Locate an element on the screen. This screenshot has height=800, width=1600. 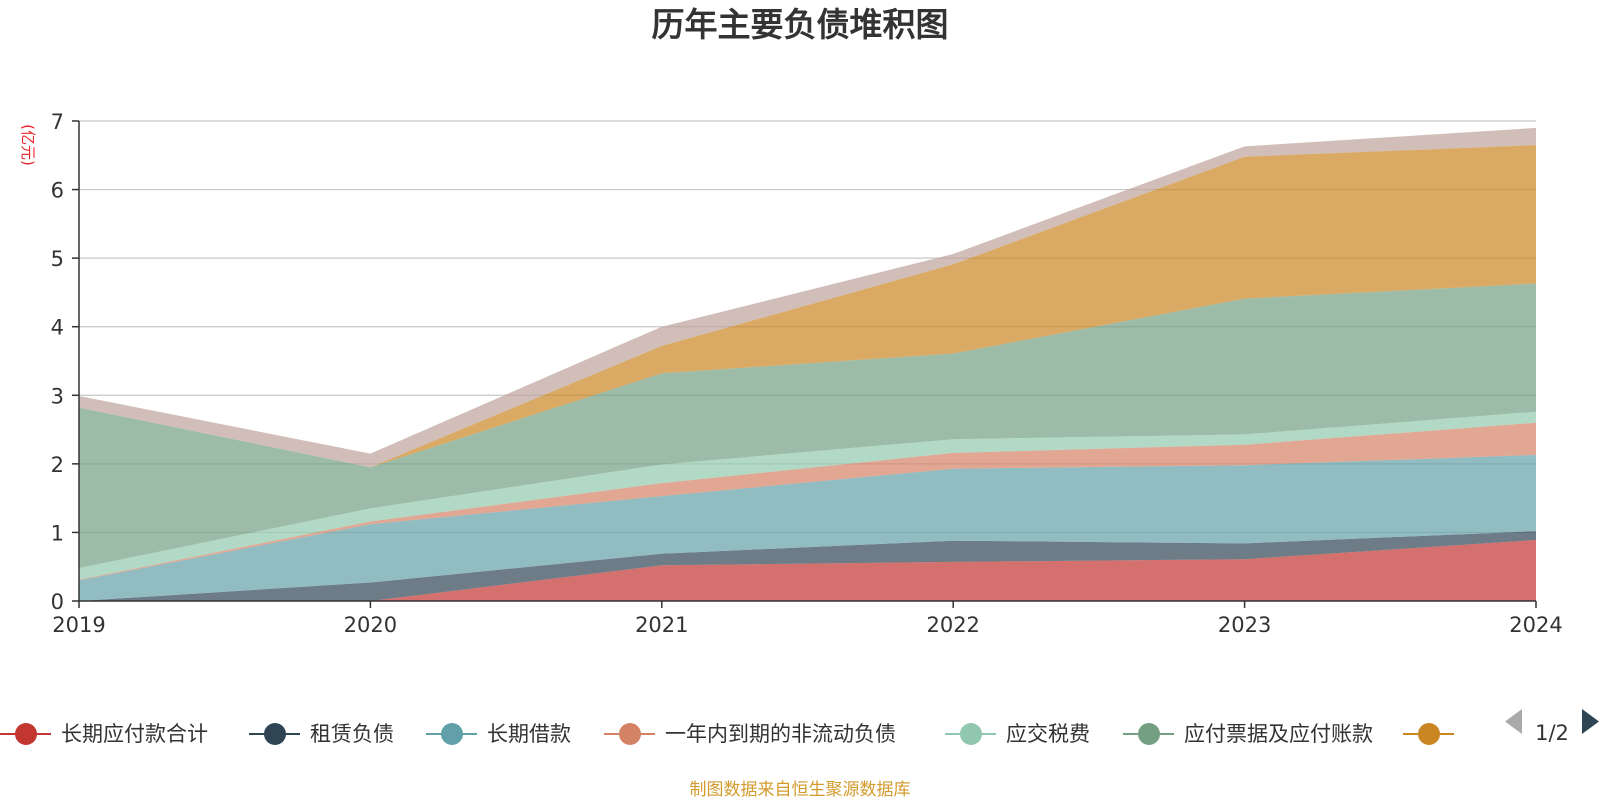
legend-label: 长期应付款合计 is located at coordinates (134, 734).